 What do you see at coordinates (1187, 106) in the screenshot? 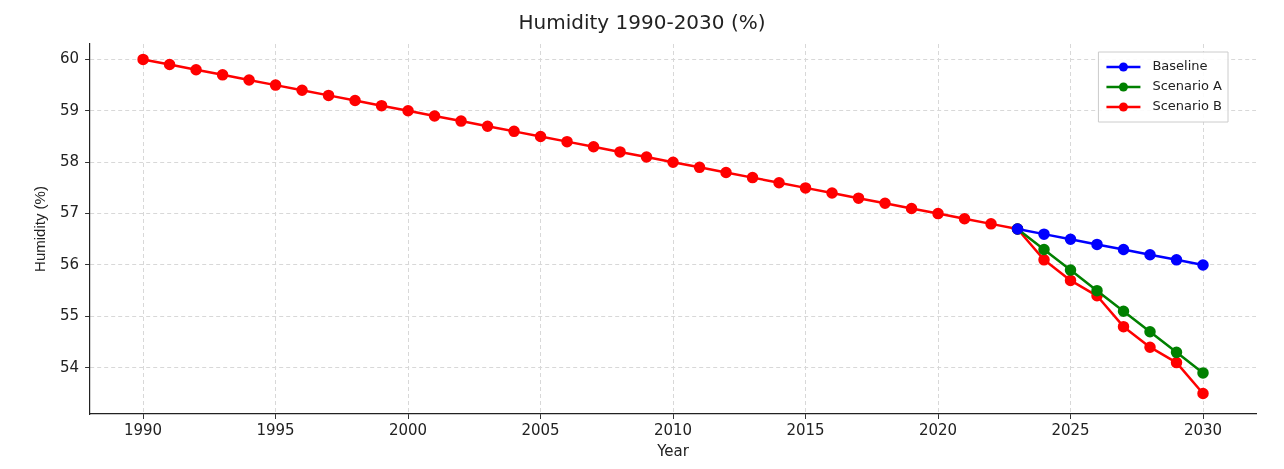
I see `legend-label: Scenario B` at bounding box center [1187, 106].